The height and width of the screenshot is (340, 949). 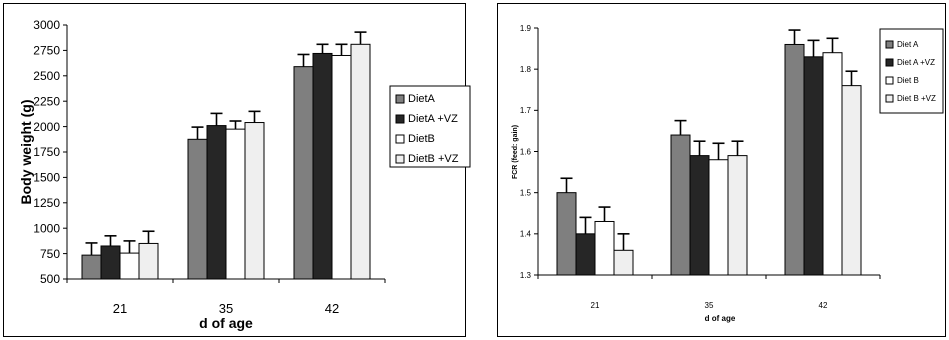 I want to click on legend: DietA DietA +VZ DietB DietB +VZ, so click(x=430, y=126).